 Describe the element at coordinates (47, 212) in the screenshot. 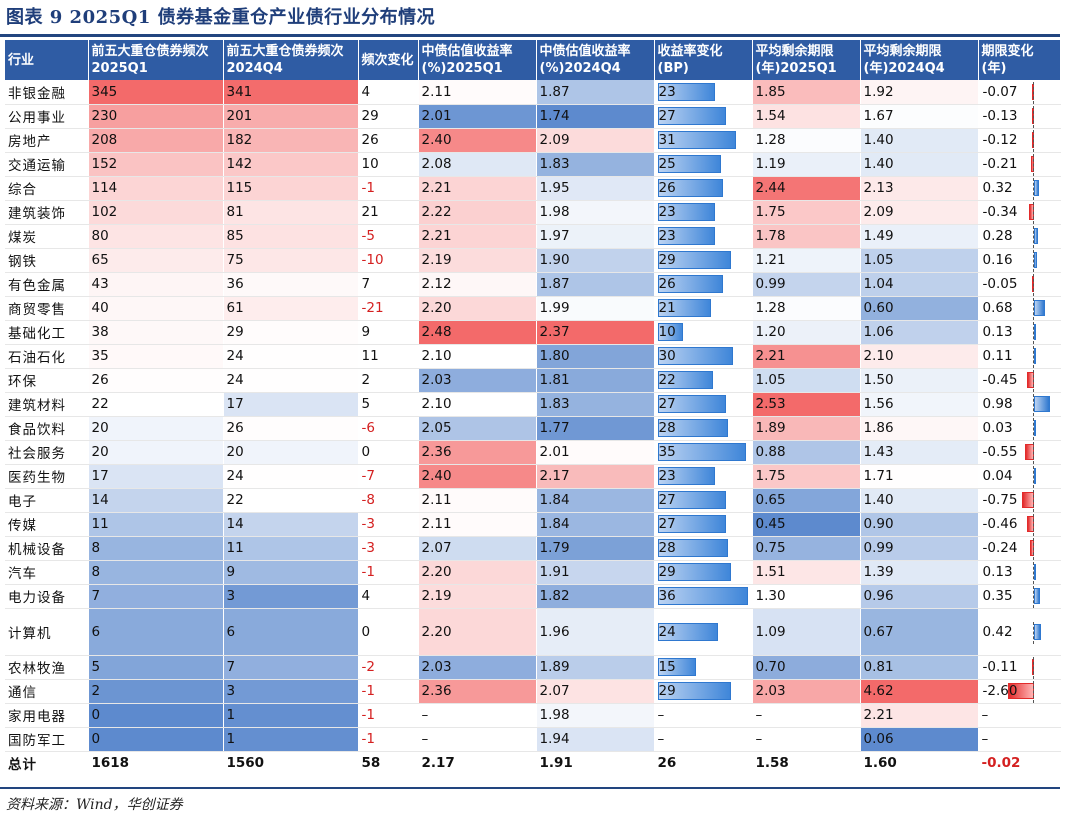

I see `cell-industry: 建筑装饰` at that location.